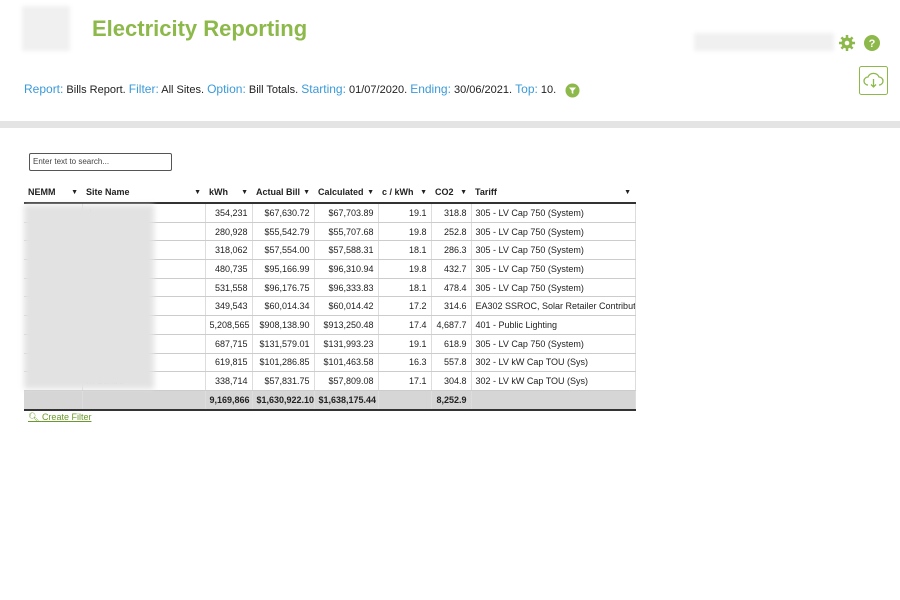  What do you see at coordinates (283, 193) in the screenshot?
I see `column-header: Actual Bill ▼` at bounding box center [283, 193].